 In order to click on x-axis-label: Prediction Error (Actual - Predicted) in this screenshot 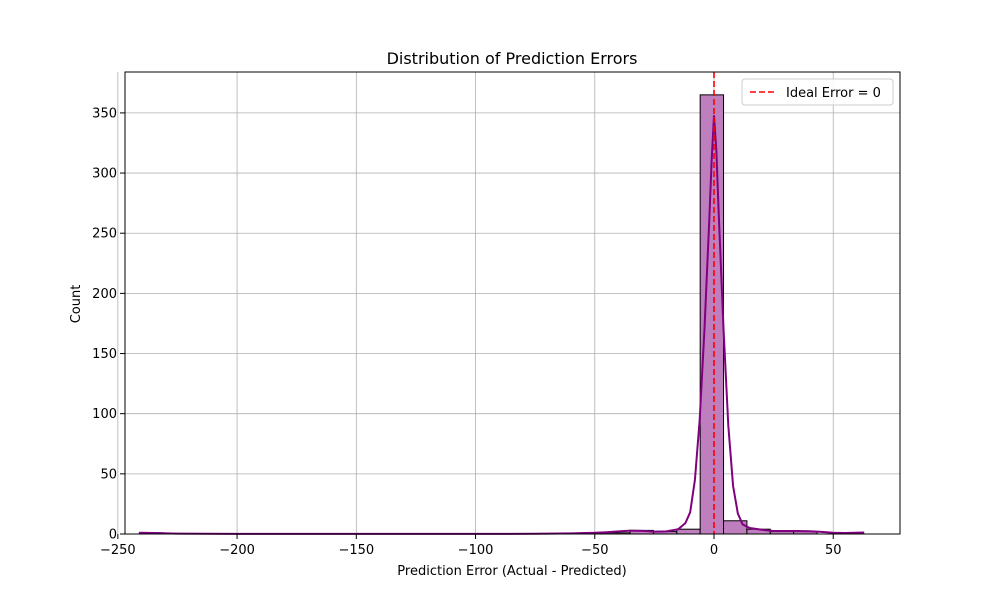, I will do `click(511, 571)`.